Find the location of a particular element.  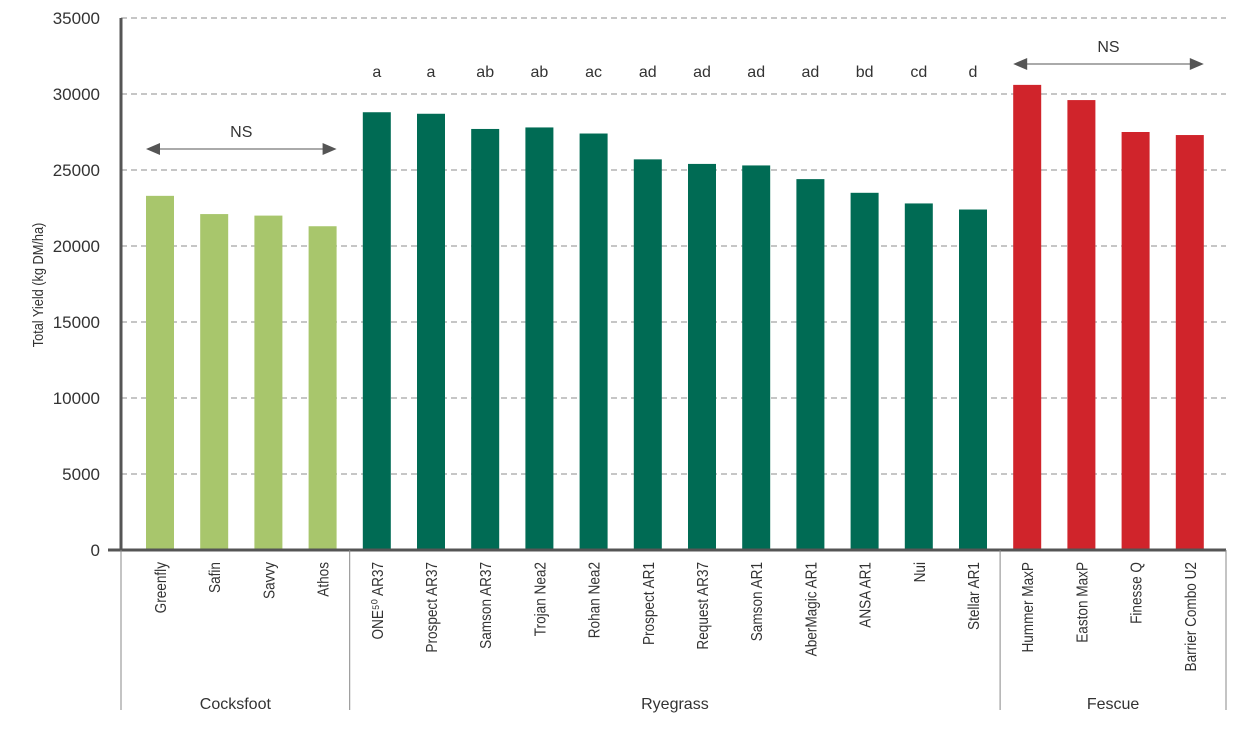

x-tick-label: Samson AR1 is located at coordinates (757, 601).